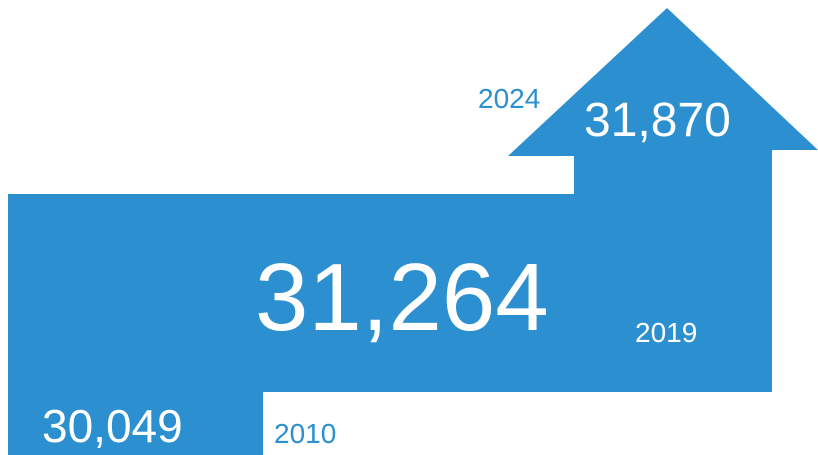  What do you see at coordinates (509, 98) in the screenshot?
I see `year-label-2024: 2024` at bounding box center [509, 98].